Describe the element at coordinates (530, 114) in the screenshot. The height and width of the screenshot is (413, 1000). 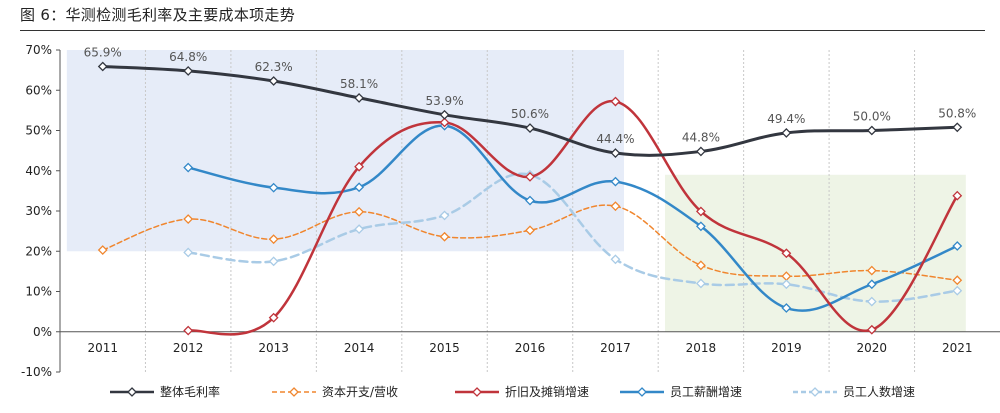
I see `series-1-data-label: 50.6%` at that location.